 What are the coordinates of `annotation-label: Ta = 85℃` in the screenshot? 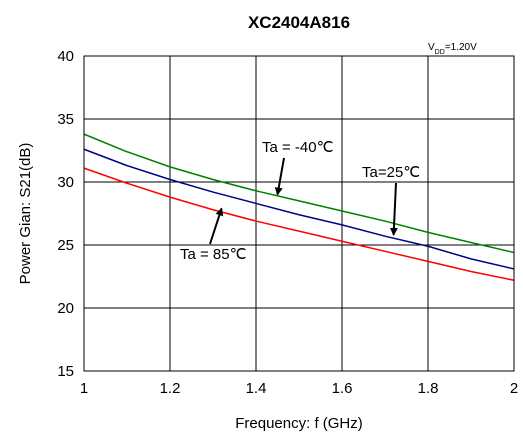 It's located at (213, 254).